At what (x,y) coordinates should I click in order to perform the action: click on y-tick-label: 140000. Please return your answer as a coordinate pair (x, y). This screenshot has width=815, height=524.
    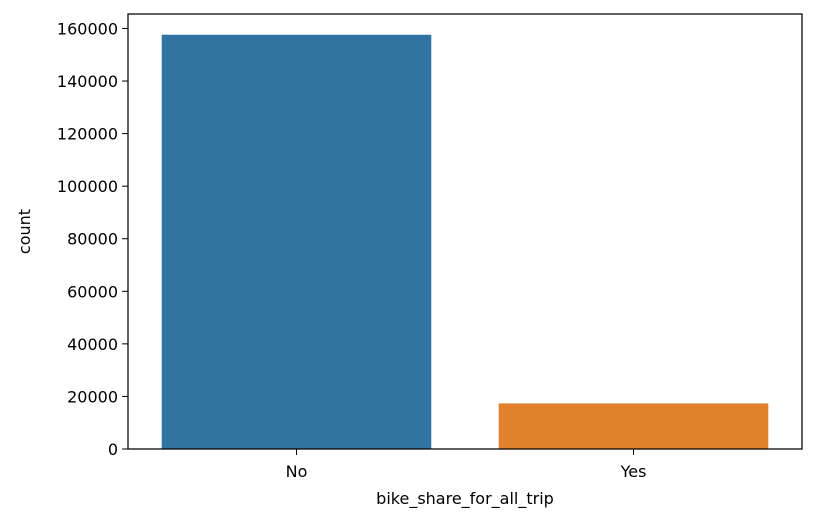
    Looking at the image, I should click on (87, 81).